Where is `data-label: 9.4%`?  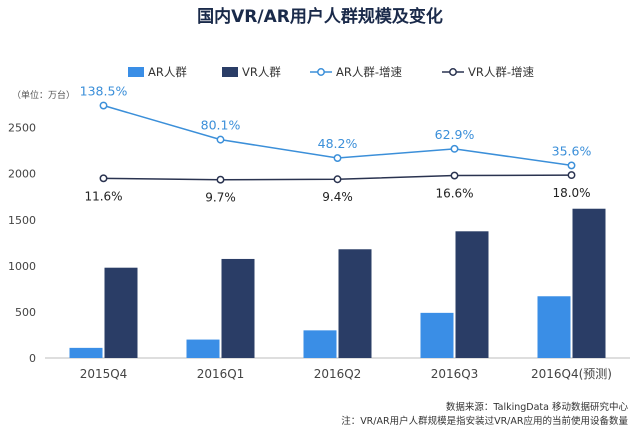
data-label: 9.4% is located at coordinates (337, 197).